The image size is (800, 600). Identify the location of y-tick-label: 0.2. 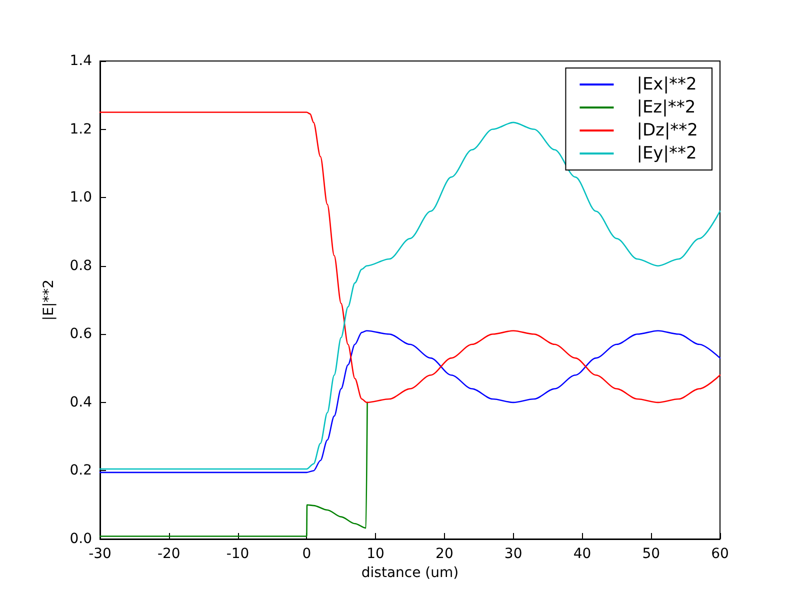
(81, 470).